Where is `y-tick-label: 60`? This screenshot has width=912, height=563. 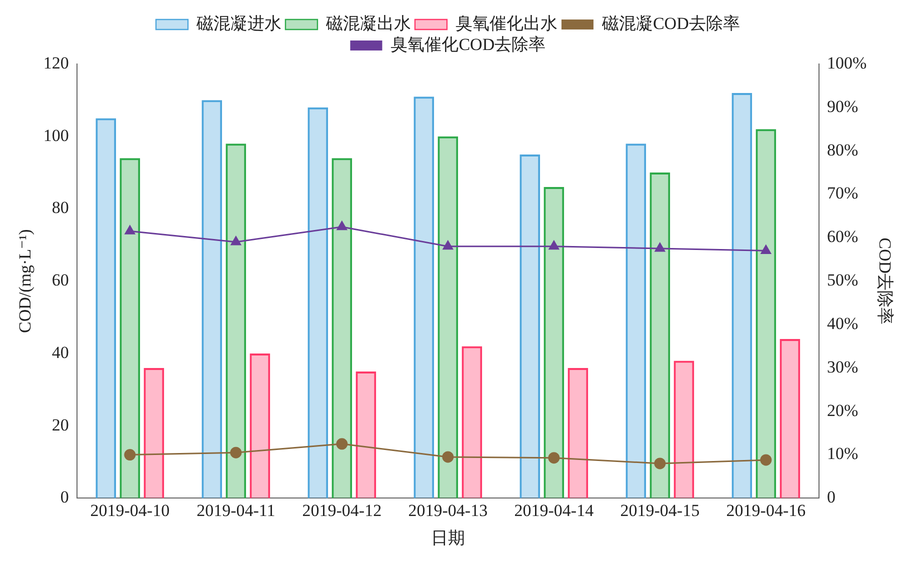
y-tick-label: 60 is located at coordinates (60, 280).